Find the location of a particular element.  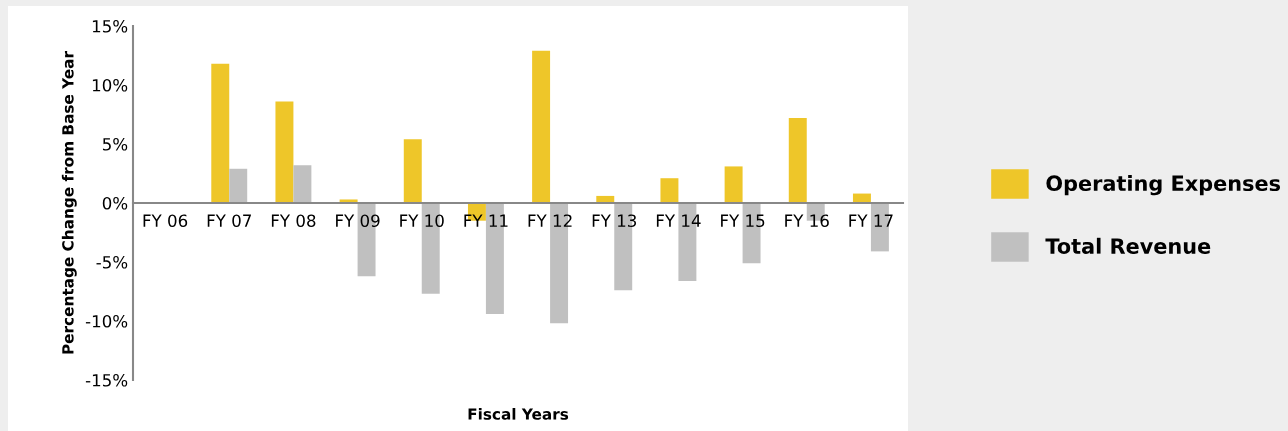

y-tick-label: -5% is located at coordinates (112, 262).